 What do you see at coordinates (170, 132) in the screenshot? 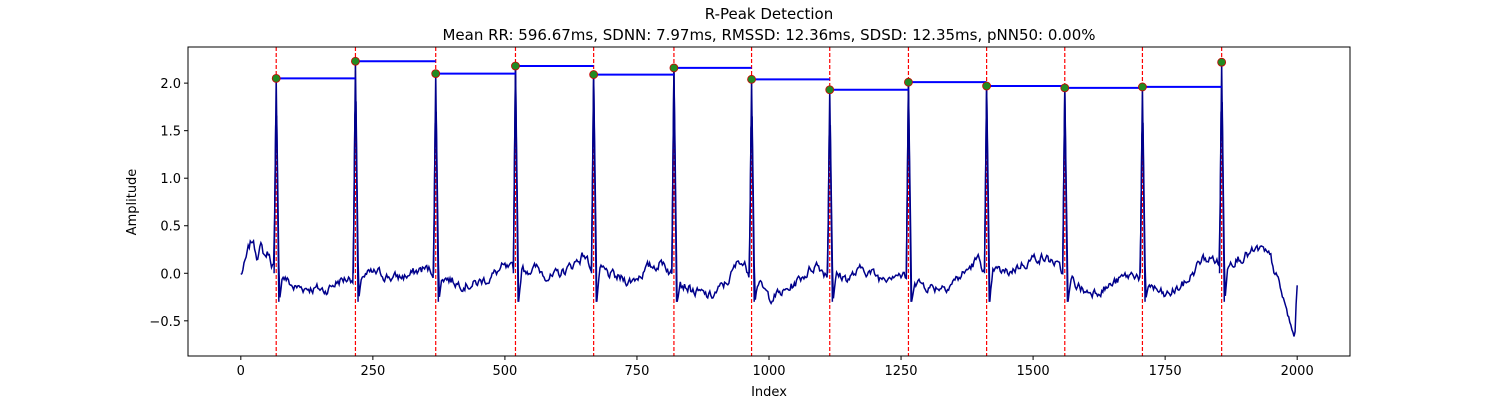
I see `y-tick-label: 1.5` at bounding box center [170, 132].